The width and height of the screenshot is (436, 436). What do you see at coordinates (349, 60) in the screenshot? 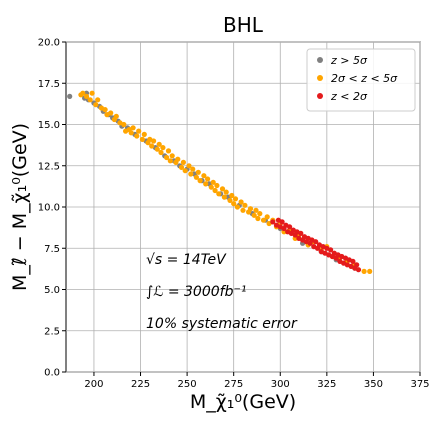
I see `legend-label-0: z > 5σ` at bounding box center [349, 60].